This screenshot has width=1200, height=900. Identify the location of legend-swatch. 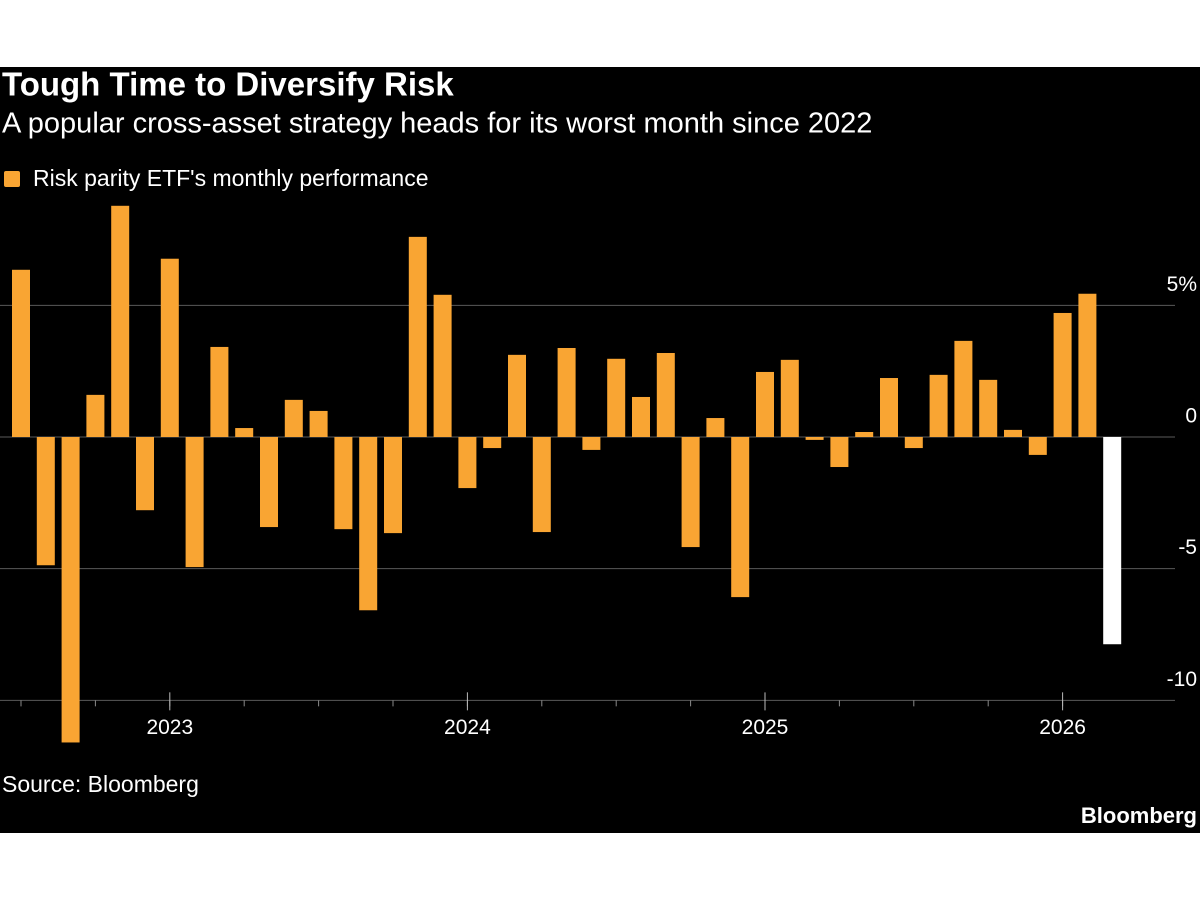
(12, 179).